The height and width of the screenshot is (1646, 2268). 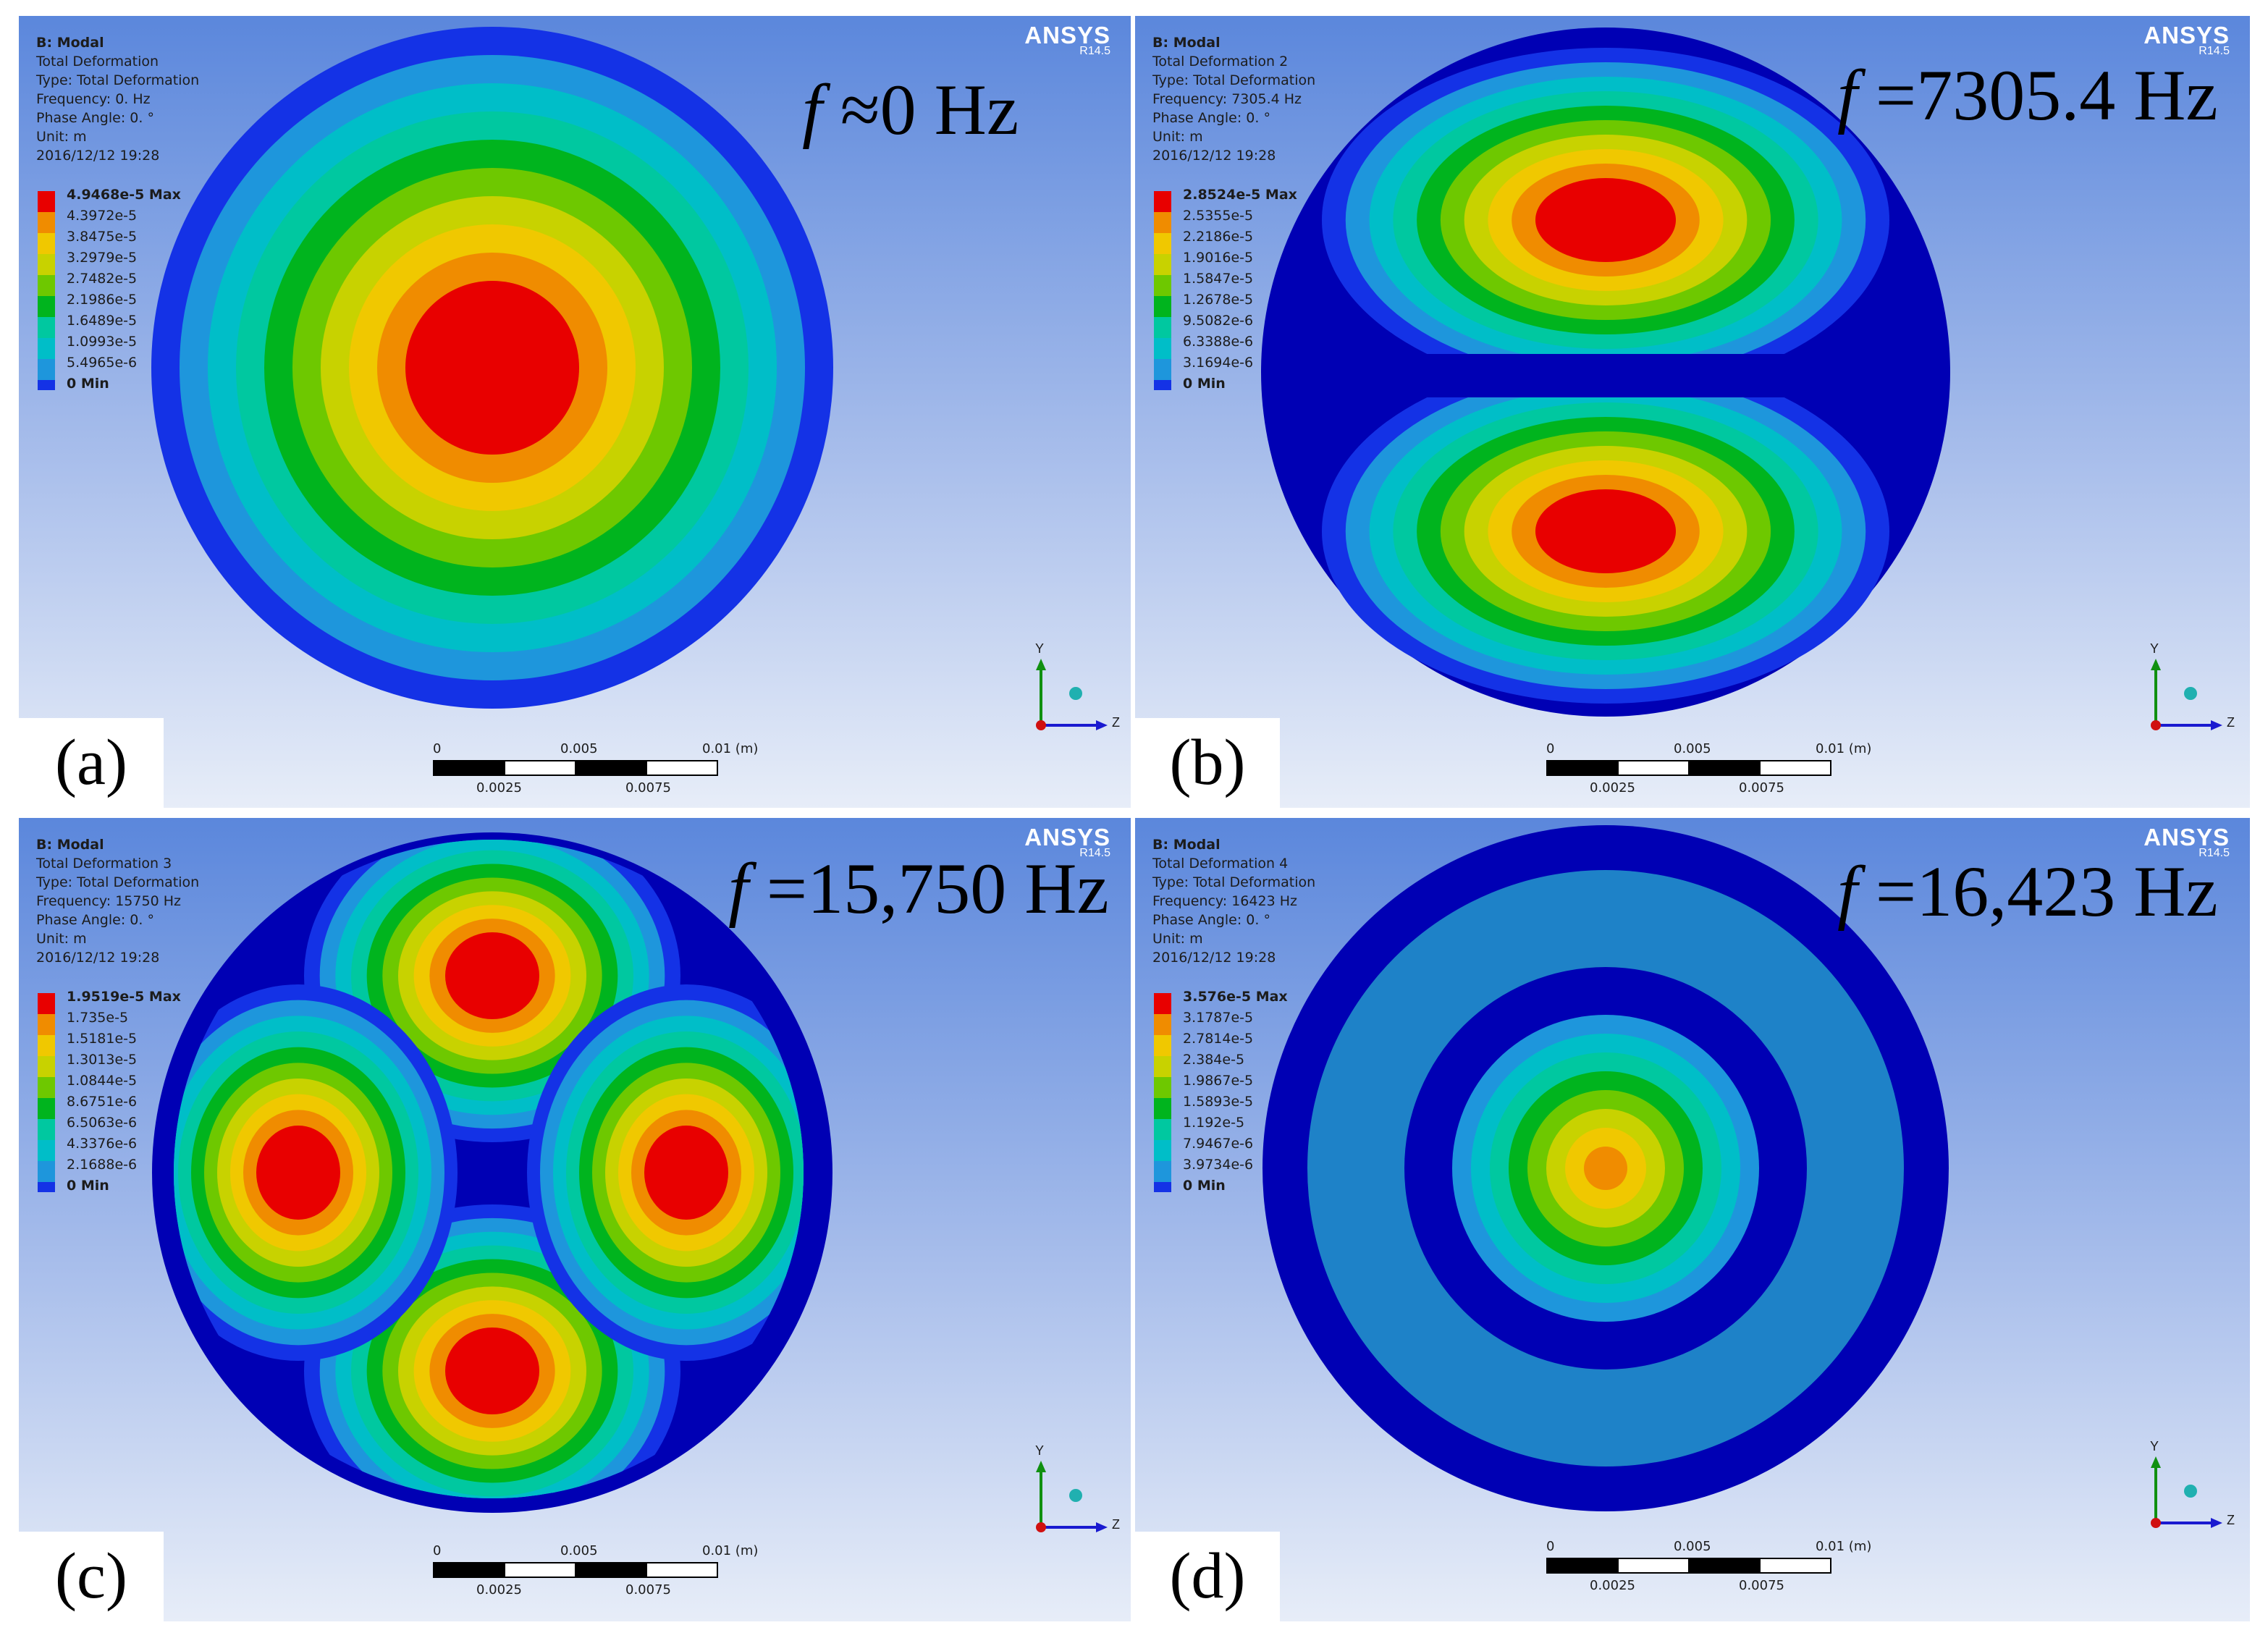 I want to click on legend-label: 1.6489e-5, so click(x=102, y=321).